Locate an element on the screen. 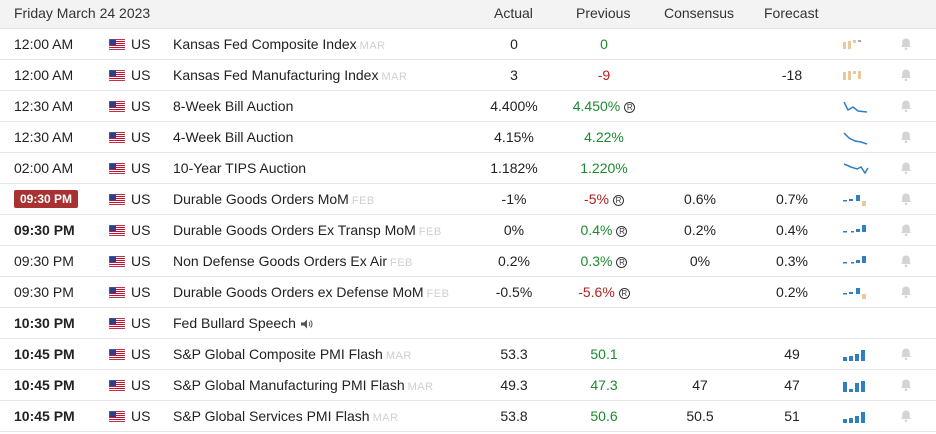 This screenshot has width=936, height=434. forecast-value: 0.3% is located at coordinates (792, 261).